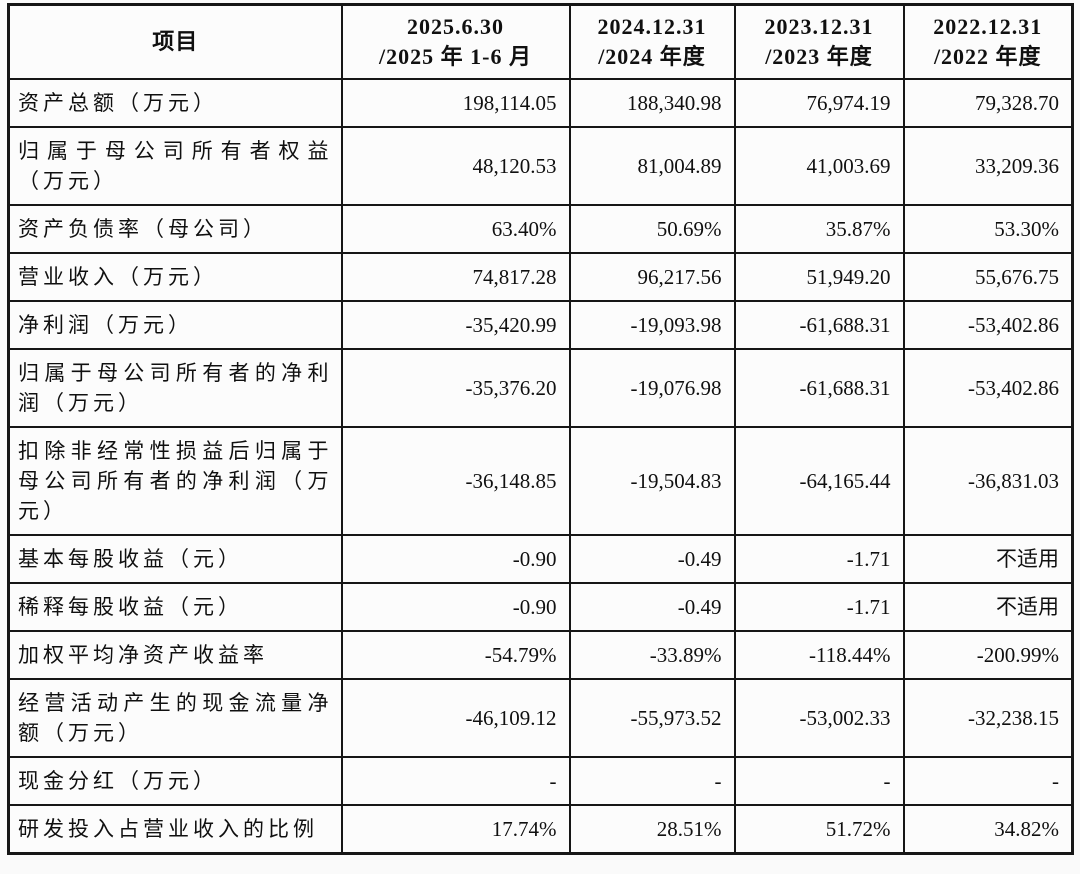  Describe the element at coordinates (175, 325) in the screenshot. I see `row-label: 净利润（万元）` at that location.